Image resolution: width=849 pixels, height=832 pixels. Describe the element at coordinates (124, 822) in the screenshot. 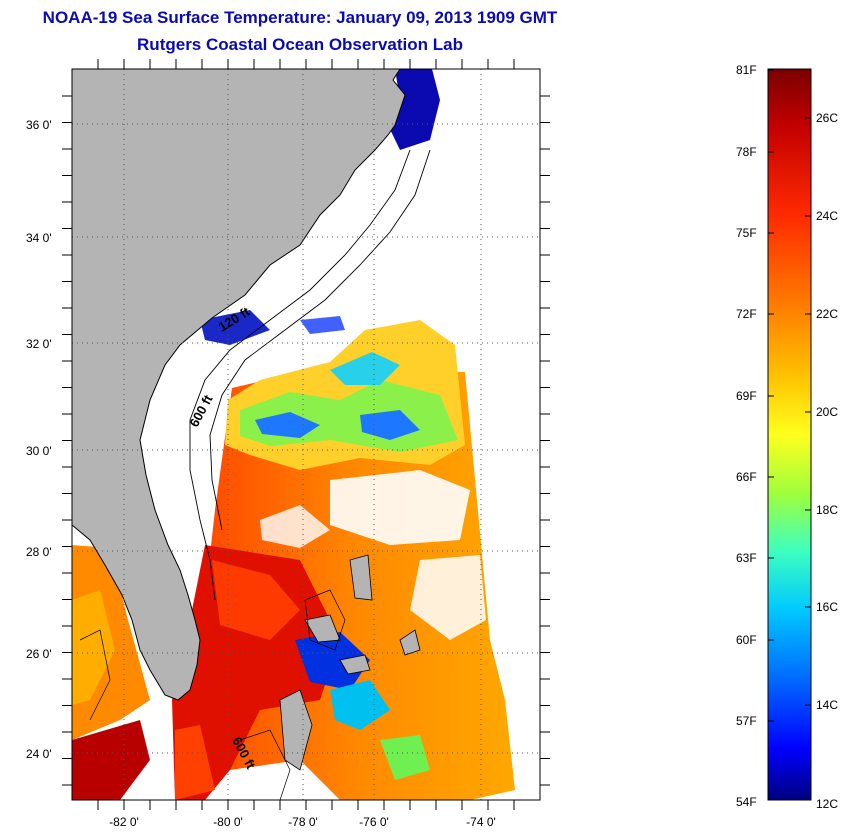

I see `lon-label: -82 0'` at that location.